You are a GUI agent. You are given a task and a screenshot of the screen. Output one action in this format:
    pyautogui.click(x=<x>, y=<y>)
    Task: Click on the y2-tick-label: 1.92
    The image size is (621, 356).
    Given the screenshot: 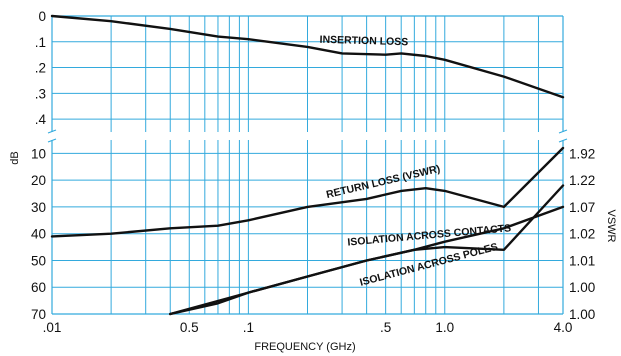 What is the action you would take?
    pyautogui.click(x=582, y=153)
    